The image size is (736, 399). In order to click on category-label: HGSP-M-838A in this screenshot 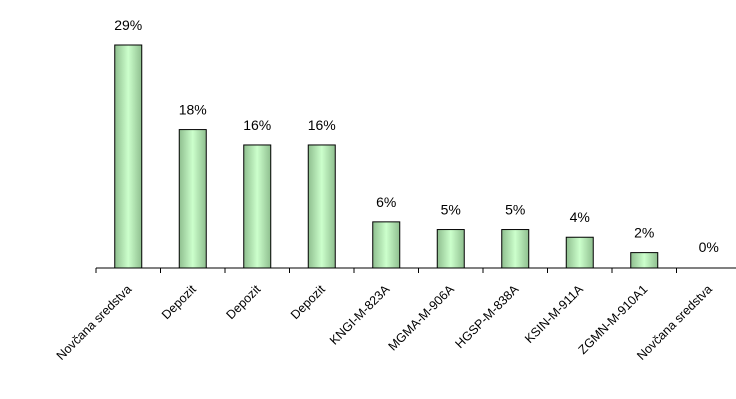, I will do `click(487, 316)`.